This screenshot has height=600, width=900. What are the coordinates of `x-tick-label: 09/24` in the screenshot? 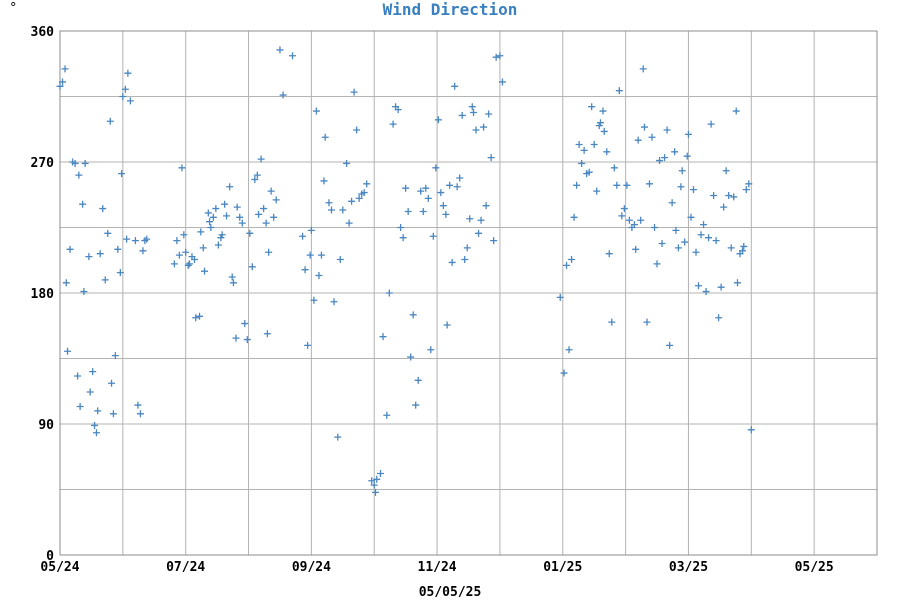 It's located at (311, 567).